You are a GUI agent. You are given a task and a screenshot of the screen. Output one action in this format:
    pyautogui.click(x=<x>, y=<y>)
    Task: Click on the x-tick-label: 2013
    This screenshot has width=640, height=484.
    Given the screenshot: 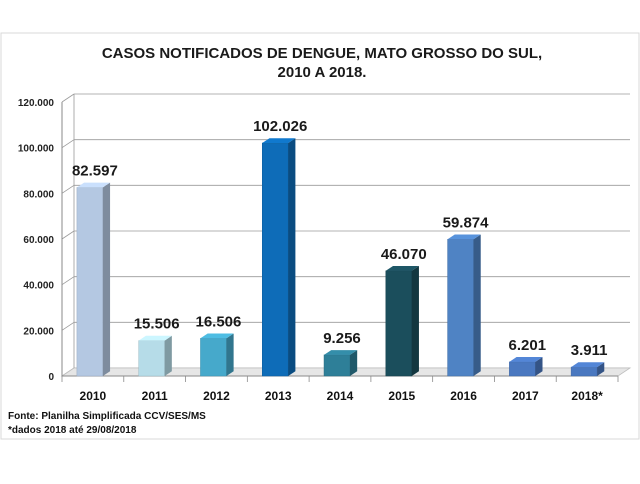 What is the action you would take?
    pyautogui.click(x=278, y=396)
    